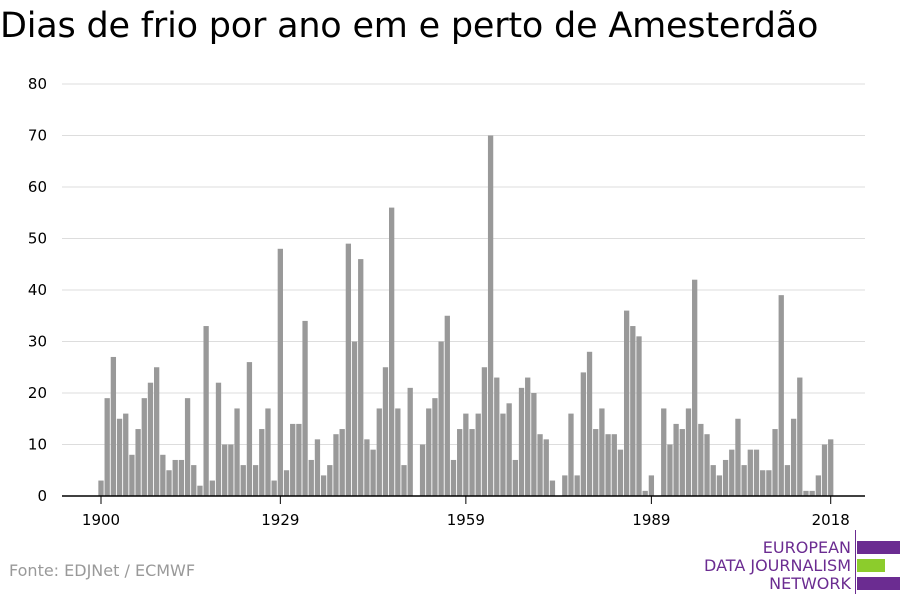 This screenshot has width=900, height=600. What do you see at coordinates (651, 520) in the screenshot?
I see `x-tick-label: 1989` at bounding box center [651, 520].